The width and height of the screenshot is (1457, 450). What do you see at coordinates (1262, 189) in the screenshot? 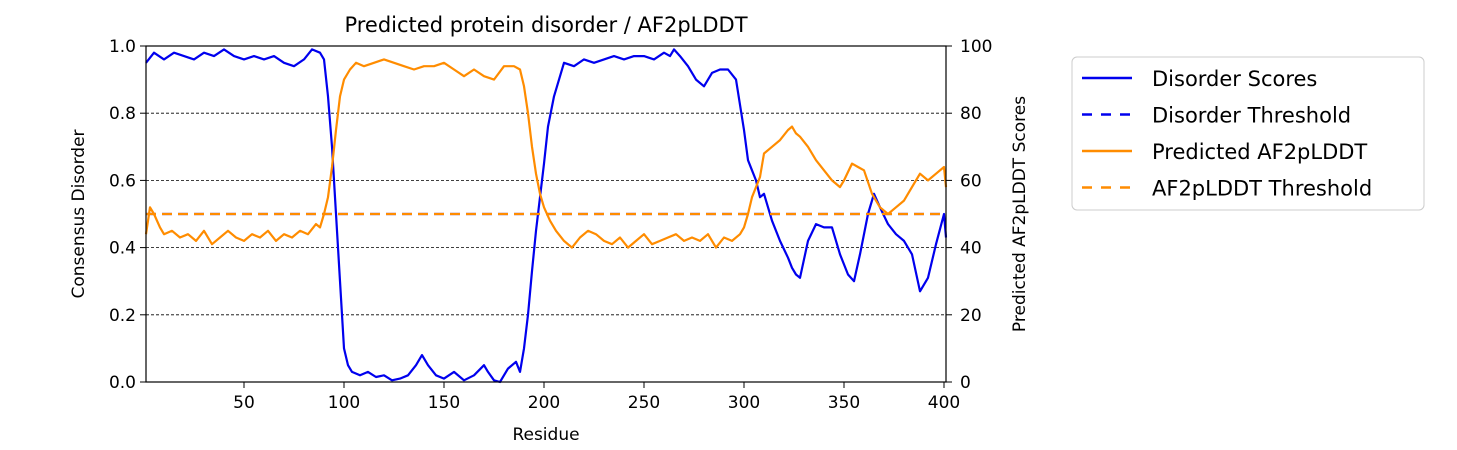
I see `legend-label-3: AF2pLDDT Threshold` at bounding box center [1262, 189].